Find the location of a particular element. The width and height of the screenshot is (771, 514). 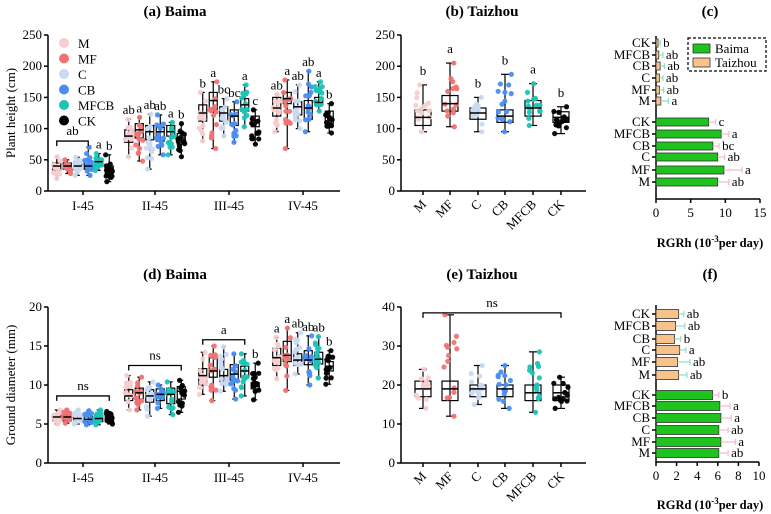

significance-letter: bc is located at coordinates (234, 92).